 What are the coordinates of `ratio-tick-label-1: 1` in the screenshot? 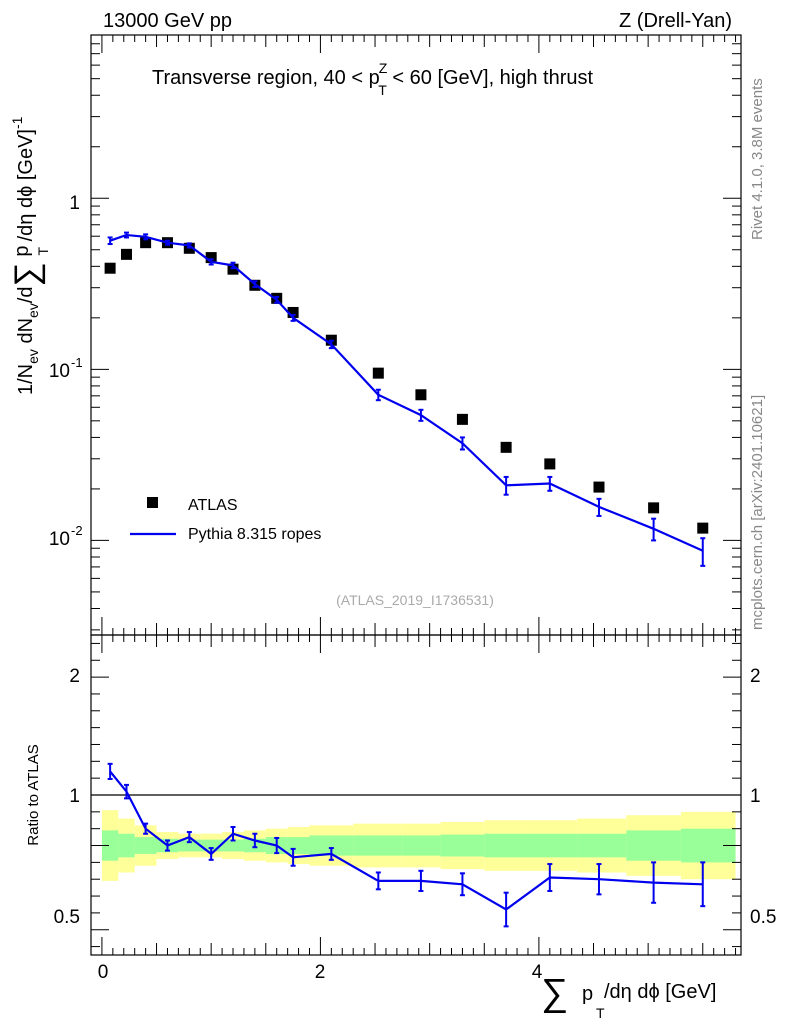 It's located at (74, 796).